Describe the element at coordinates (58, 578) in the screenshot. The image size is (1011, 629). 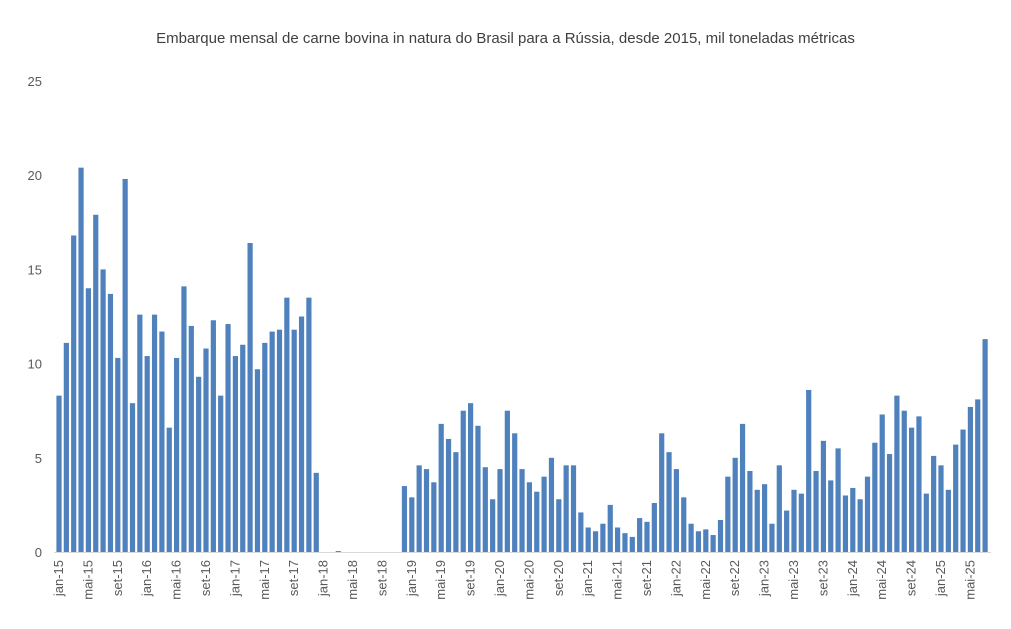
I see `x-tick-label: jan-15` at that location.